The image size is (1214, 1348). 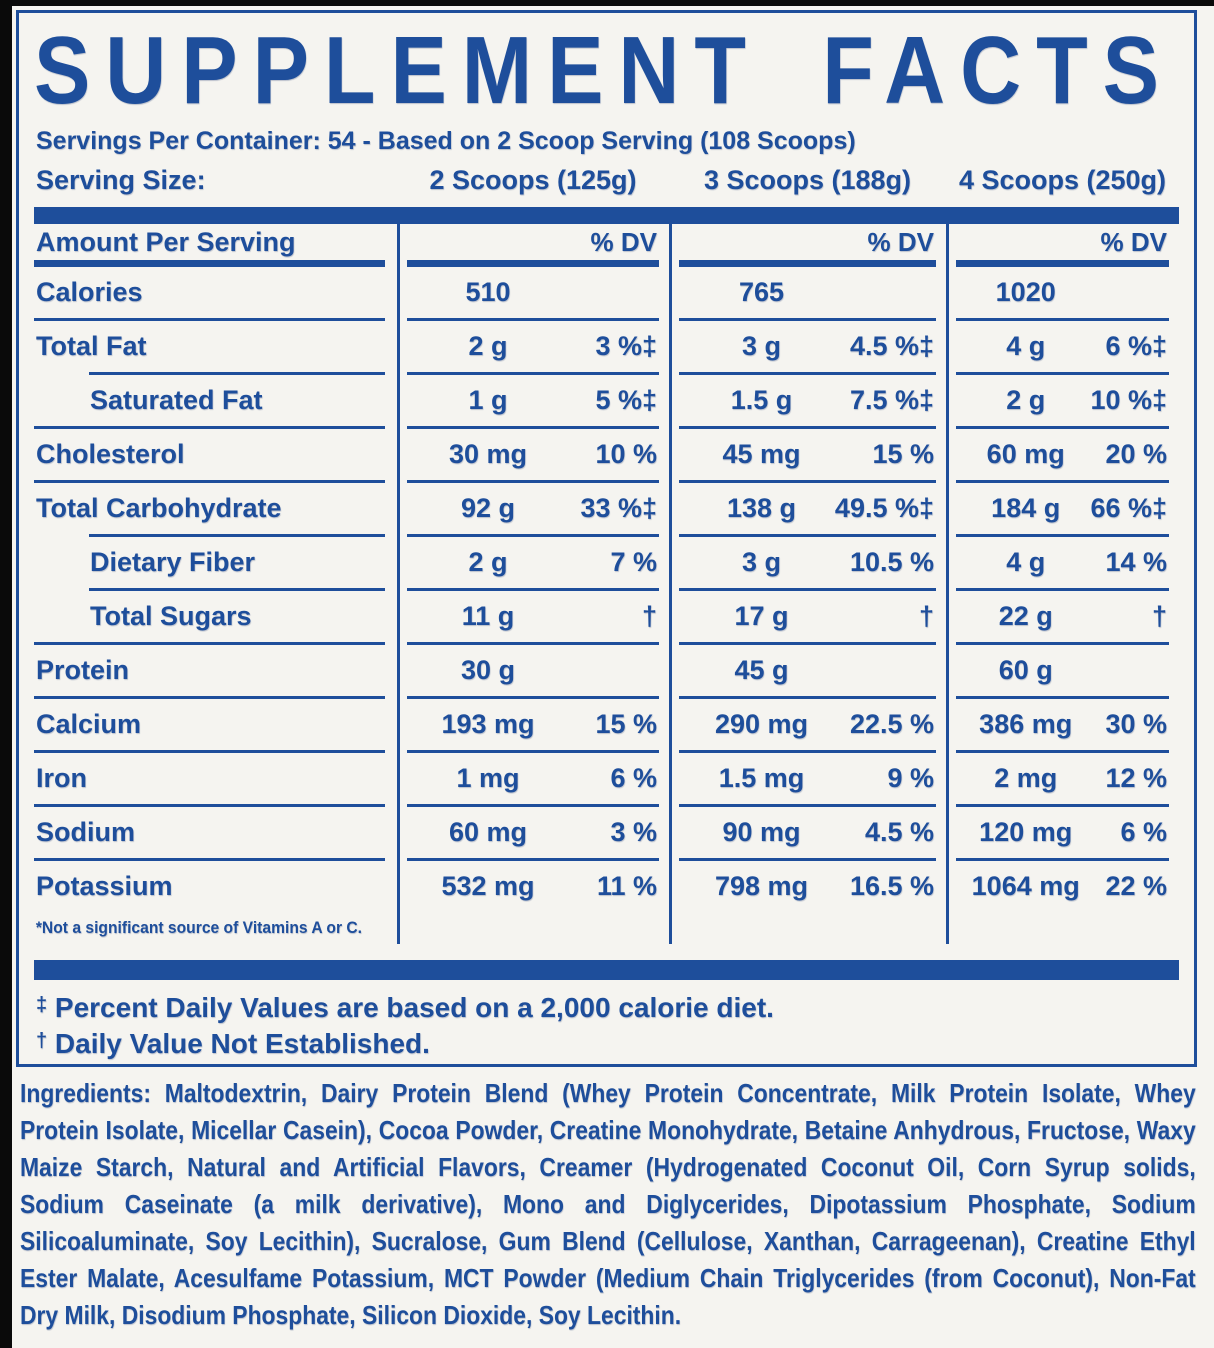 What do you see at coordinates (761, 454) in the screenshot?
I see `amount-value: 45 mg` at bounding box center [761, 454].